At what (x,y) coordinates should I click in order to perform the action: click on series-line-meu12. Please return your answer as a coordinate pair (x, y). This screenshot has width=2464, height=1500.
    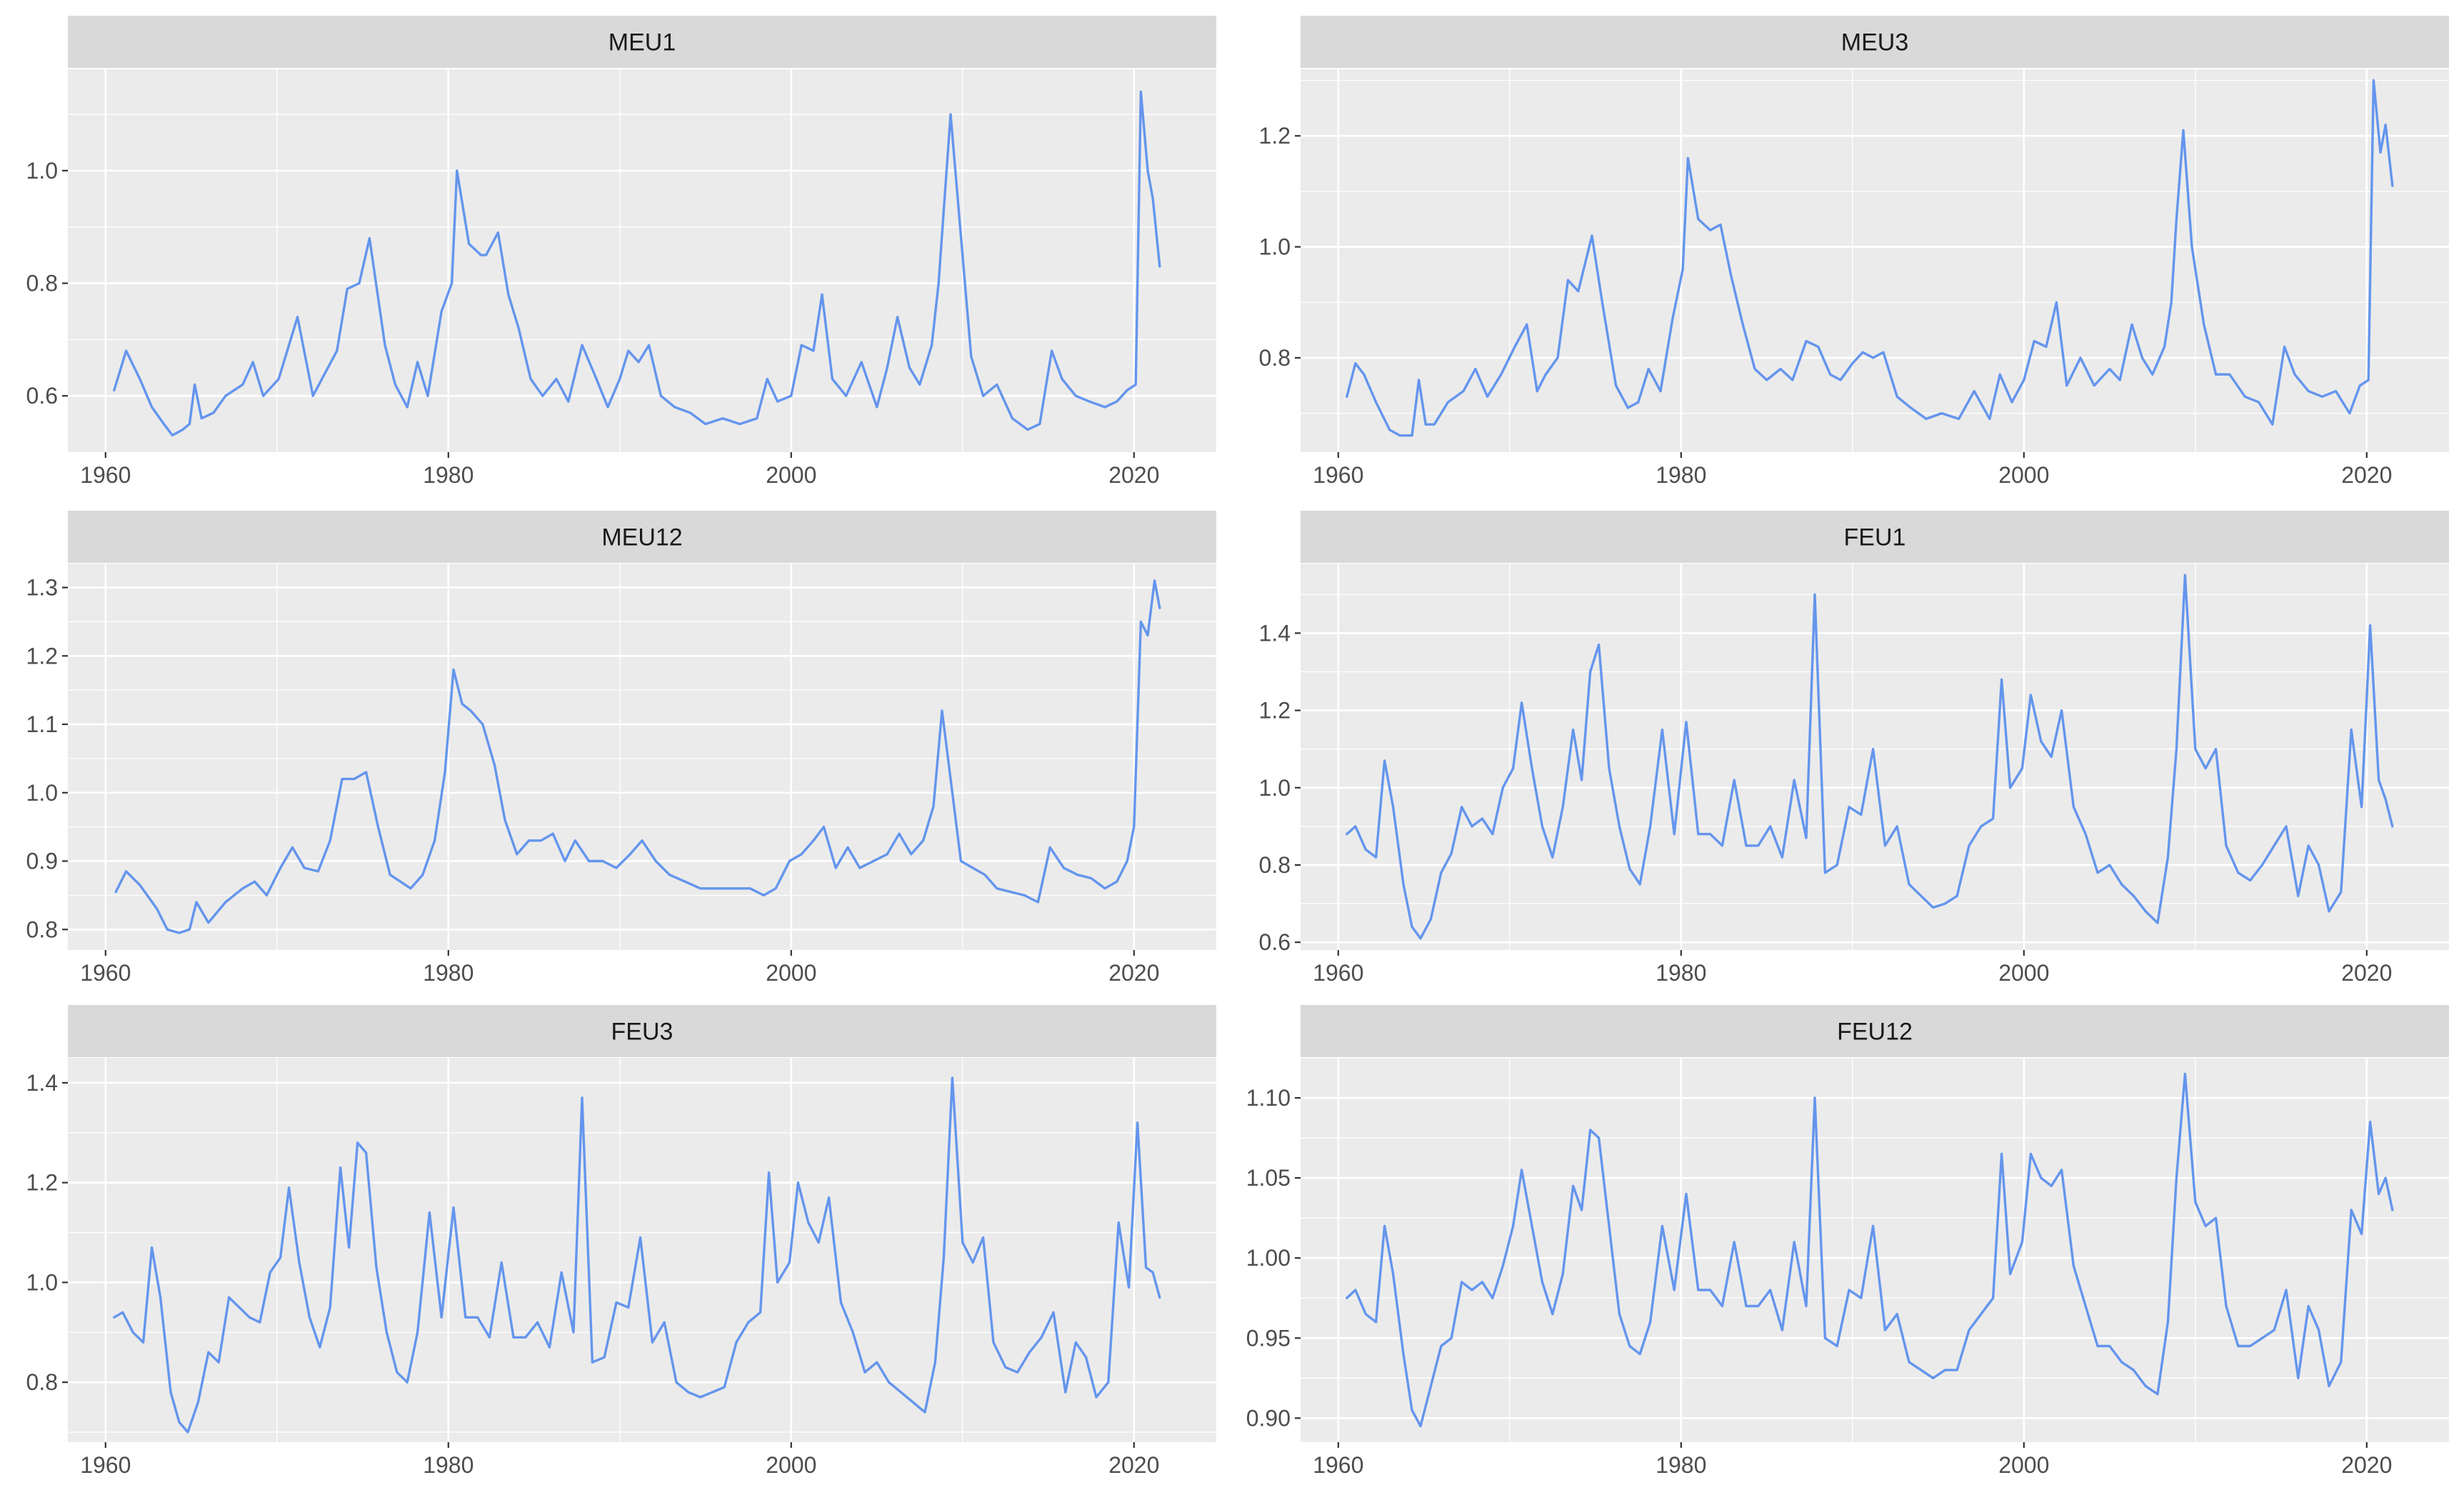
    Looking at the image, I should click on (637, 756).